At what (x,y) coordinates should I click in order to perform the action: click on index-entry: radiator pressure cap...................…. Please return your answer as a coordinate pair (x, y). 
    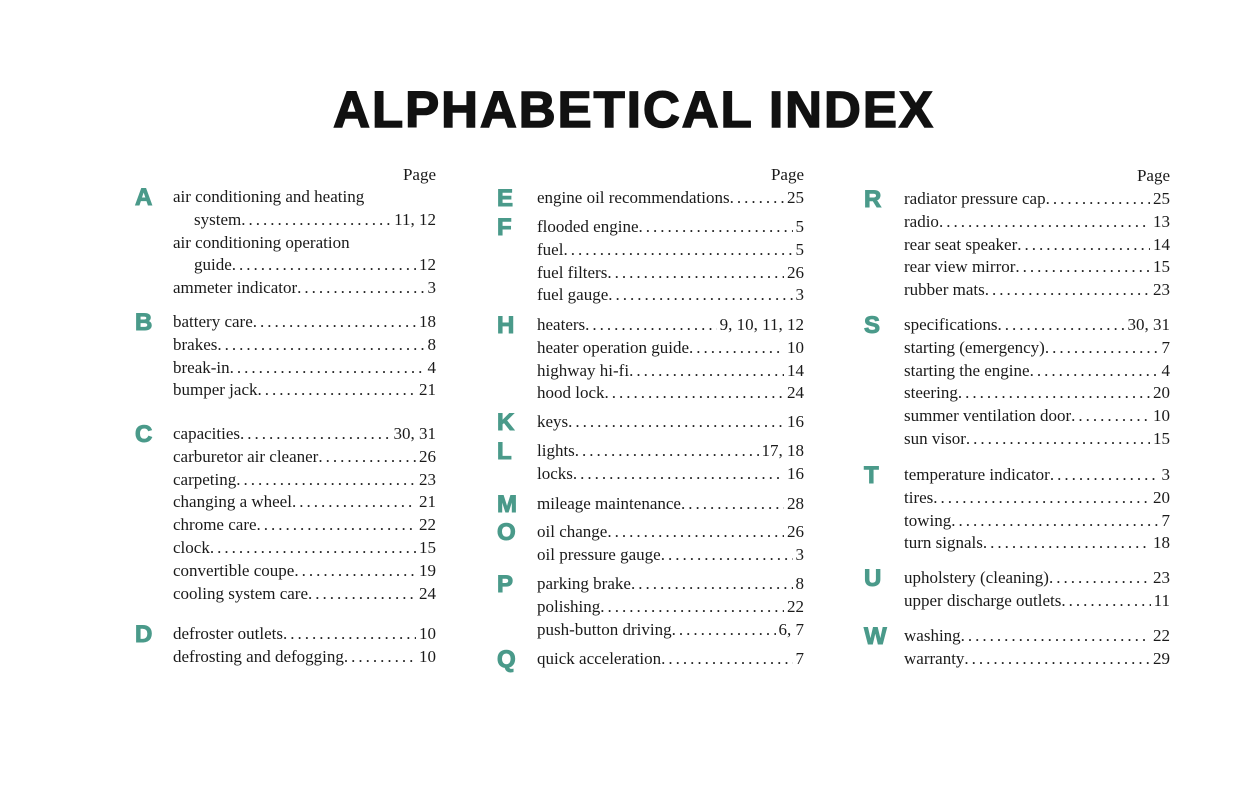
    Looking at the image, I should click on (1037, 199).